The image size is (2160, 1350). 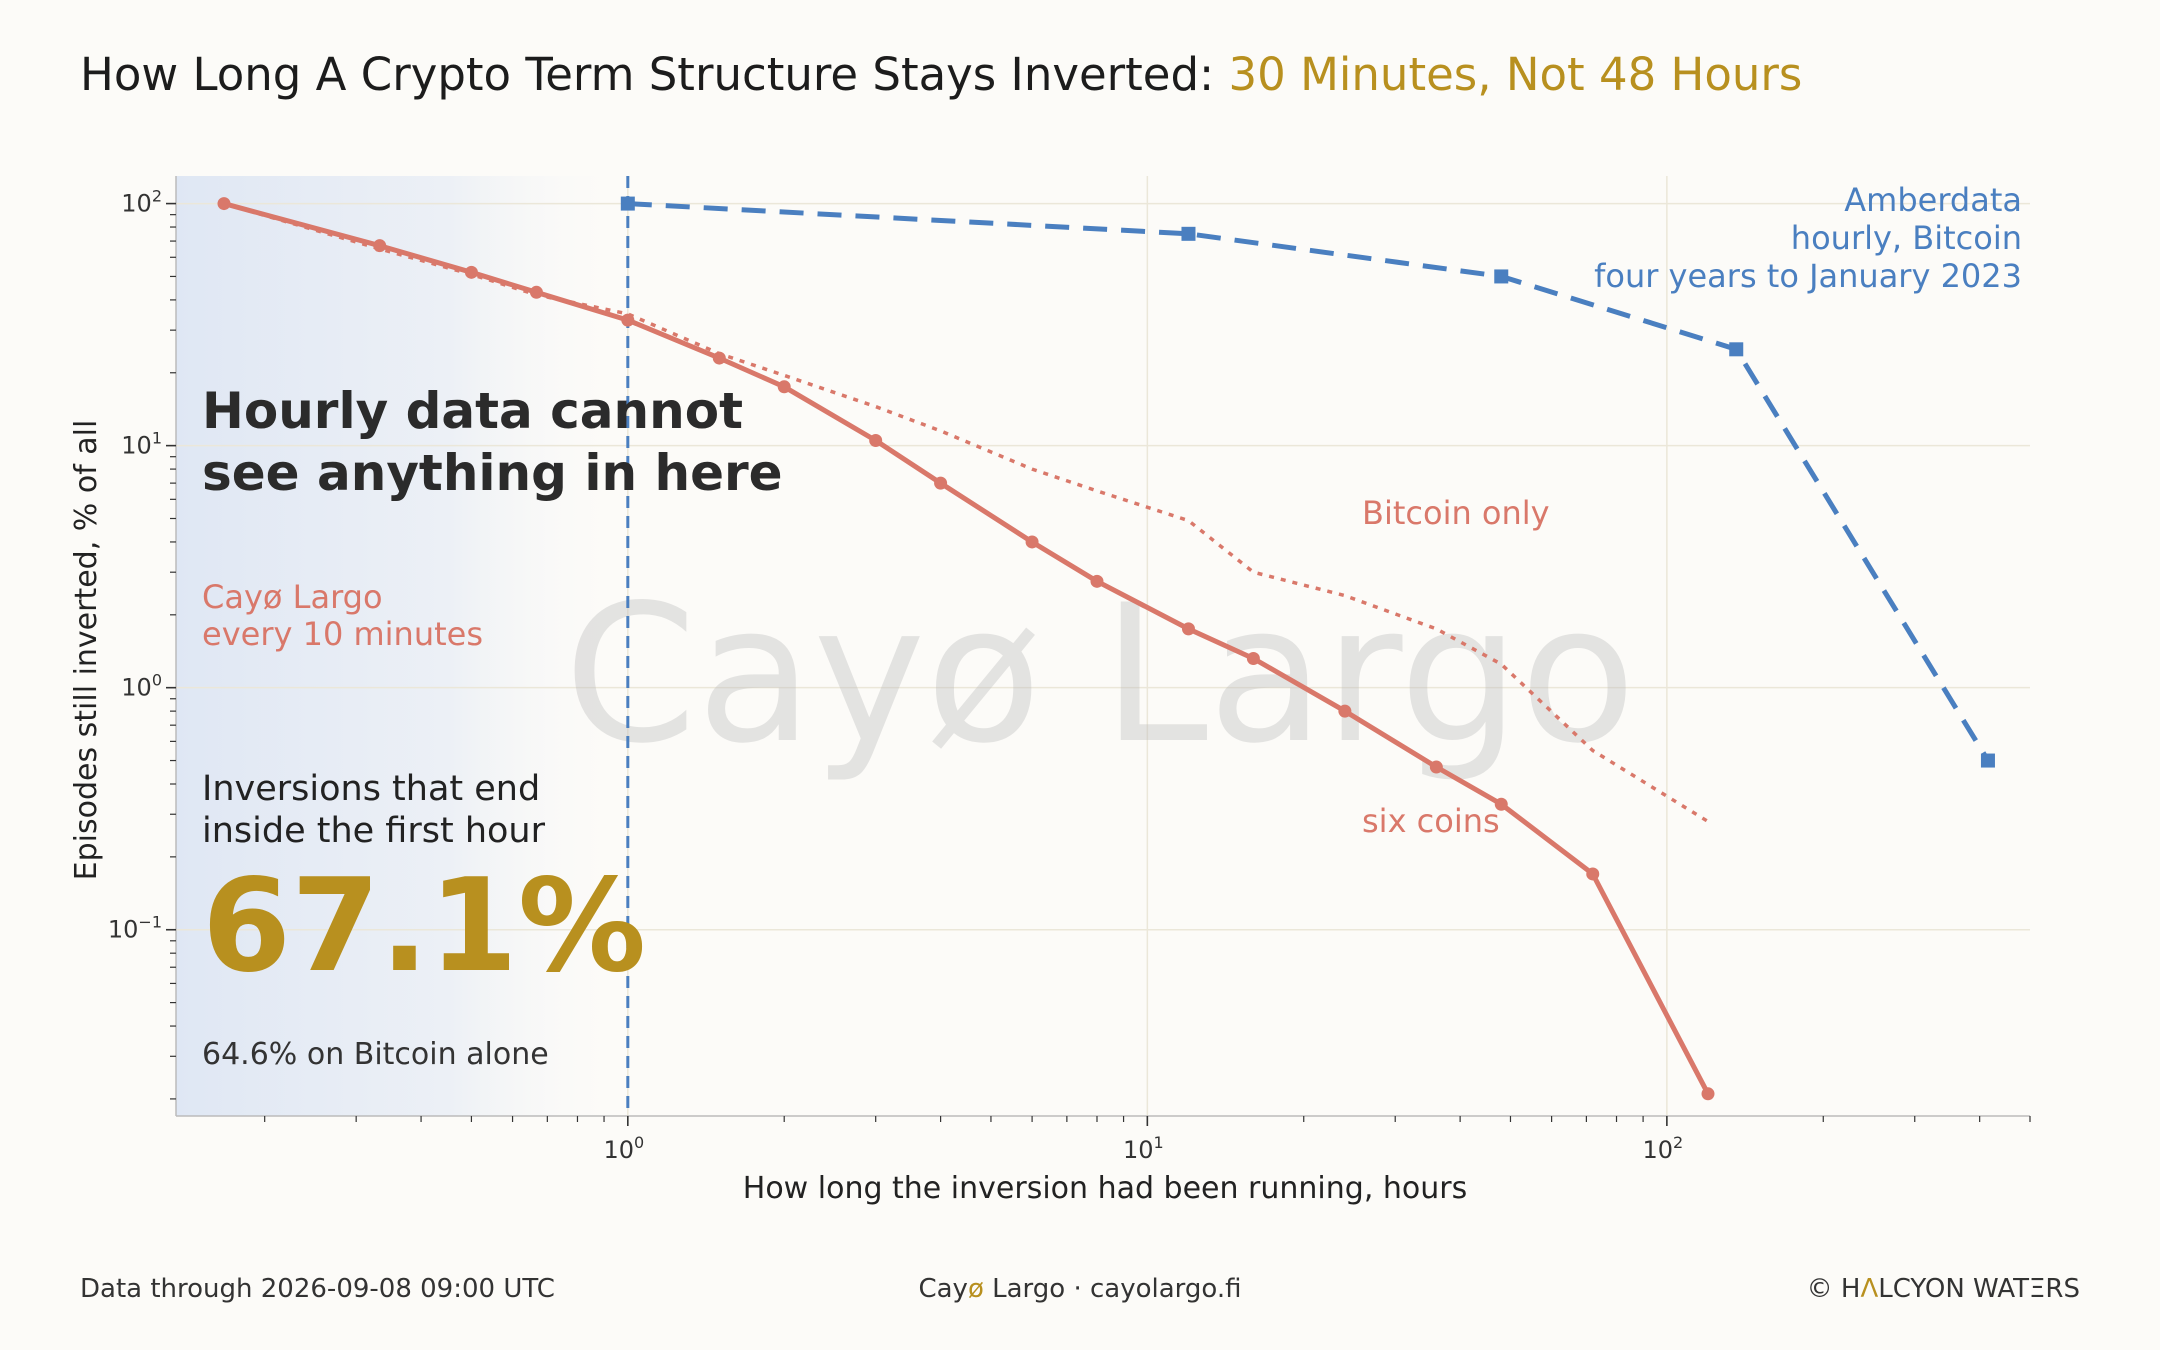 What do you see at coordinates (292, 597) in the screenshot?
I see `cayo-label-line-1: Cayø Largo` at bounding box center [292, 597].